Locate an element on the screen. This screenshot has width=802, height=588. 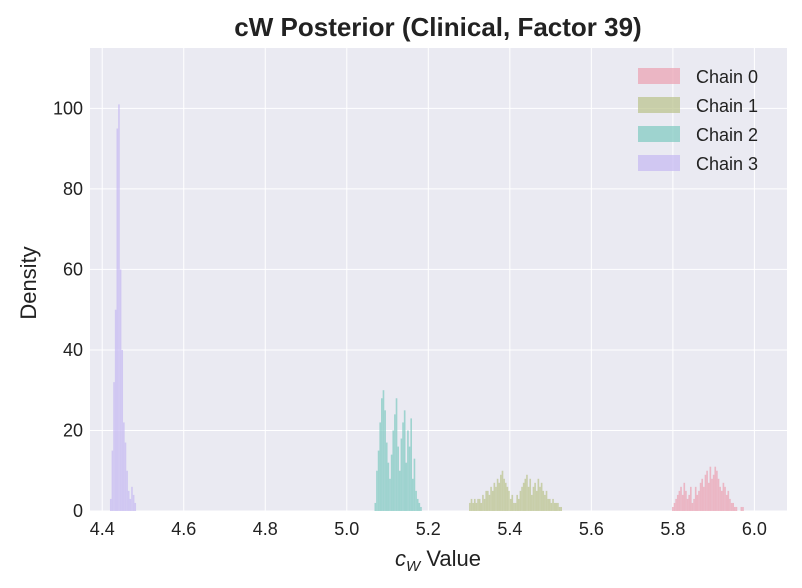
x-axis-label-symbol: c is located at coordinates (400, 558).